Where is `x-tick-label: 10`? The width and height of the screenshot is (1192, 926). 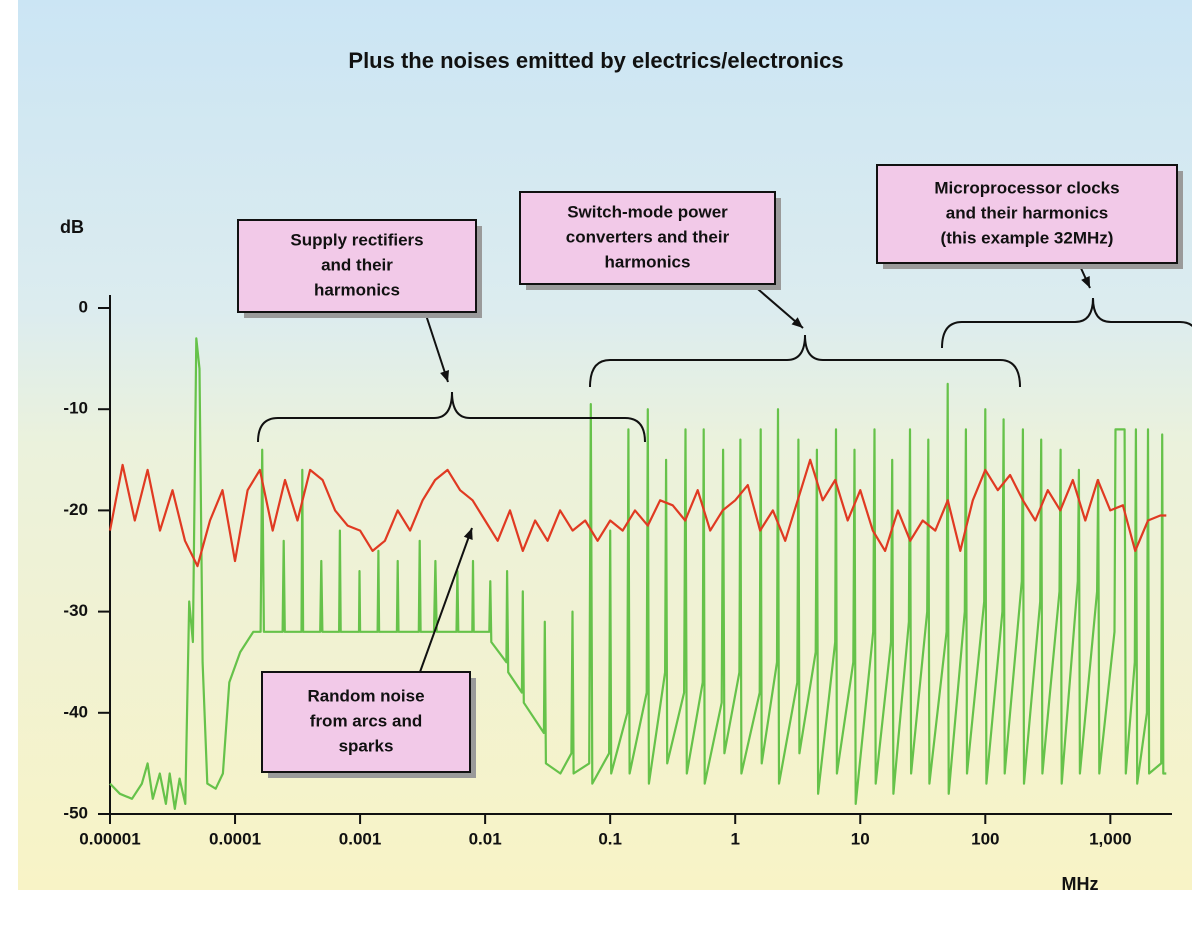 x-tick-label: 10 is located at coordinates (860, 838).